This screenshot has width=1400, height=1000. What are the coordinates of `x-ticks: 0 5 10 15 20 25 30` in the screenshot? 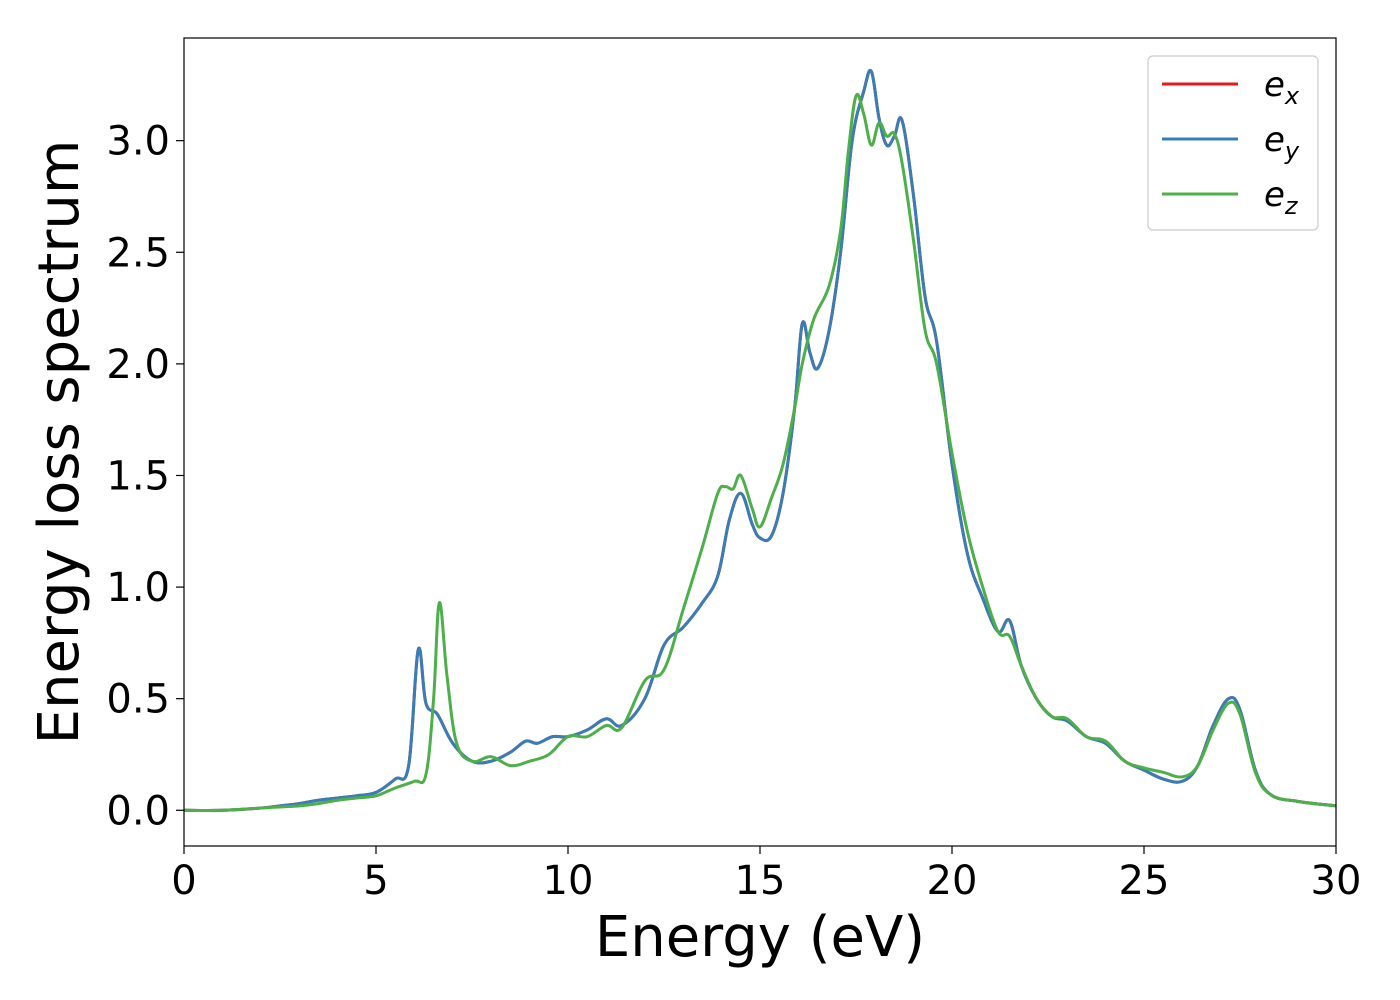 It's located at (766, 875).